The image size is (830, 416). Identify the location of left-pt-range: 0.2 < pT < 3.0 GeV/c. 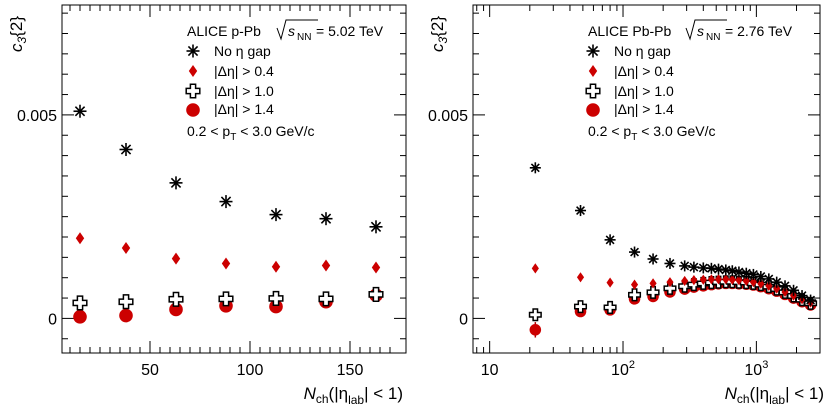
(251, 133).